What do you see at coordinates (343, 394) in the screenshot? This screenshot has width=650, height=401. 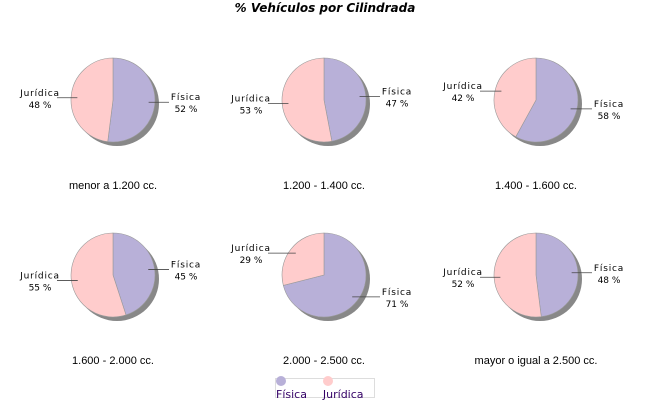 I see `legend-label: Jurídica` at bounding box center [343, 394].